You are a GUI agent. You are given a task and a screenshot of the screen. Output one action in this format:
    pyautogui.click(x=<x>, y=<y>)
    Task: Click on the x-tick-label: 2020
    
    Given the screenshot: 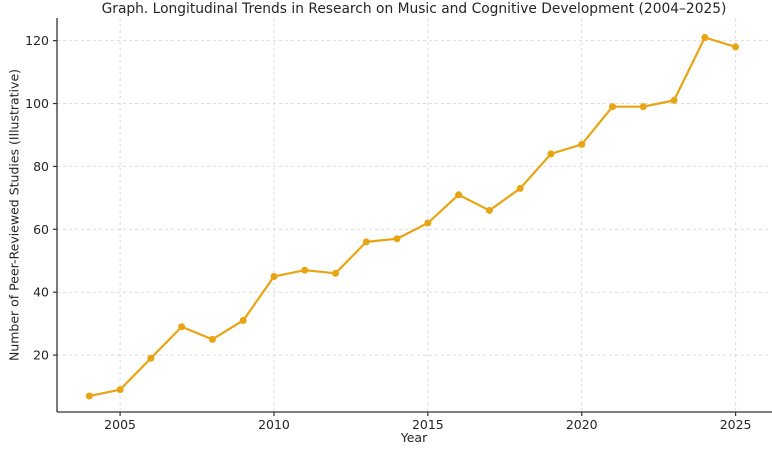 What is the action you would take?
    pyautogui.click(x=582, y=424)
    